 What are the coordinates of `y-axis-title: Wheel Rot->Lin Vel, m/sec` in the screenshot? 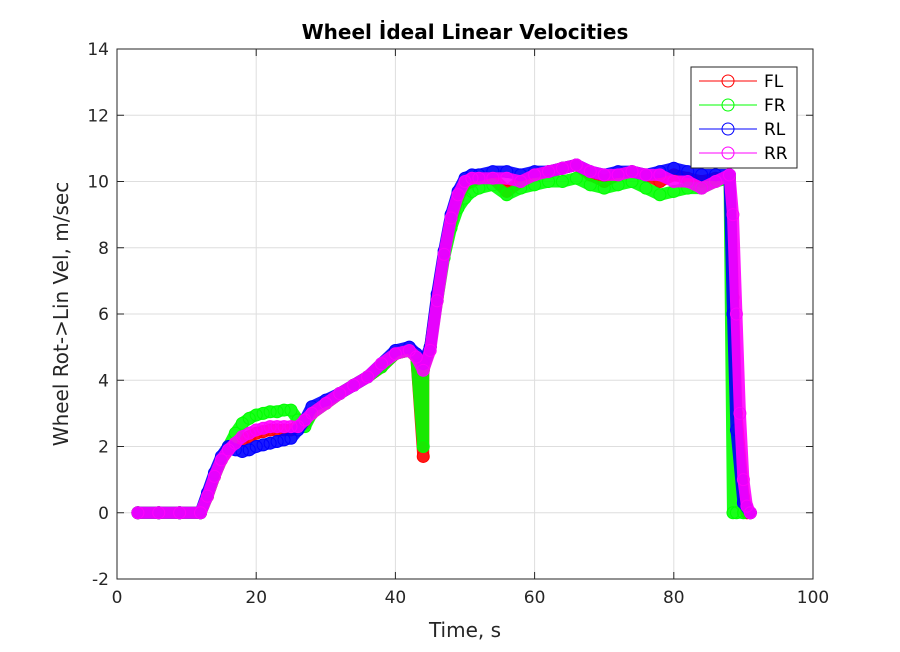 It's located at (61, 314).